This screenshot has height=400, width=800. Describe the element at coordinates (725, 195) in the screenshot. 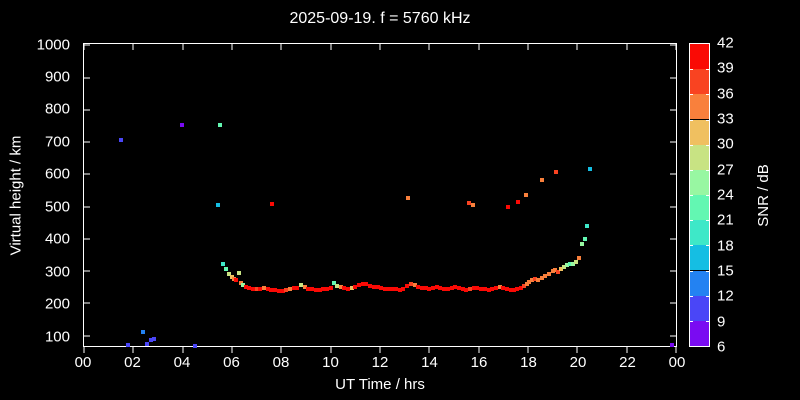

I see `colorbar-tick-label: 24` at that location.